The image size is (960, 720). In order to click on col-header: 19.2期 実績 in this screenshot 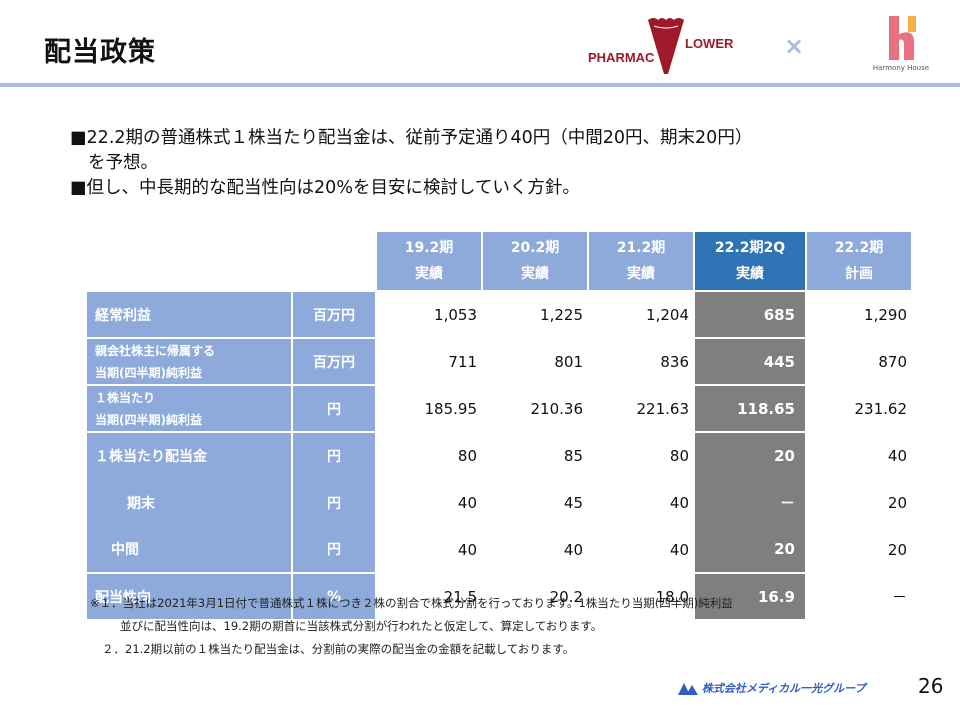, I will do `click(429, 261)`.